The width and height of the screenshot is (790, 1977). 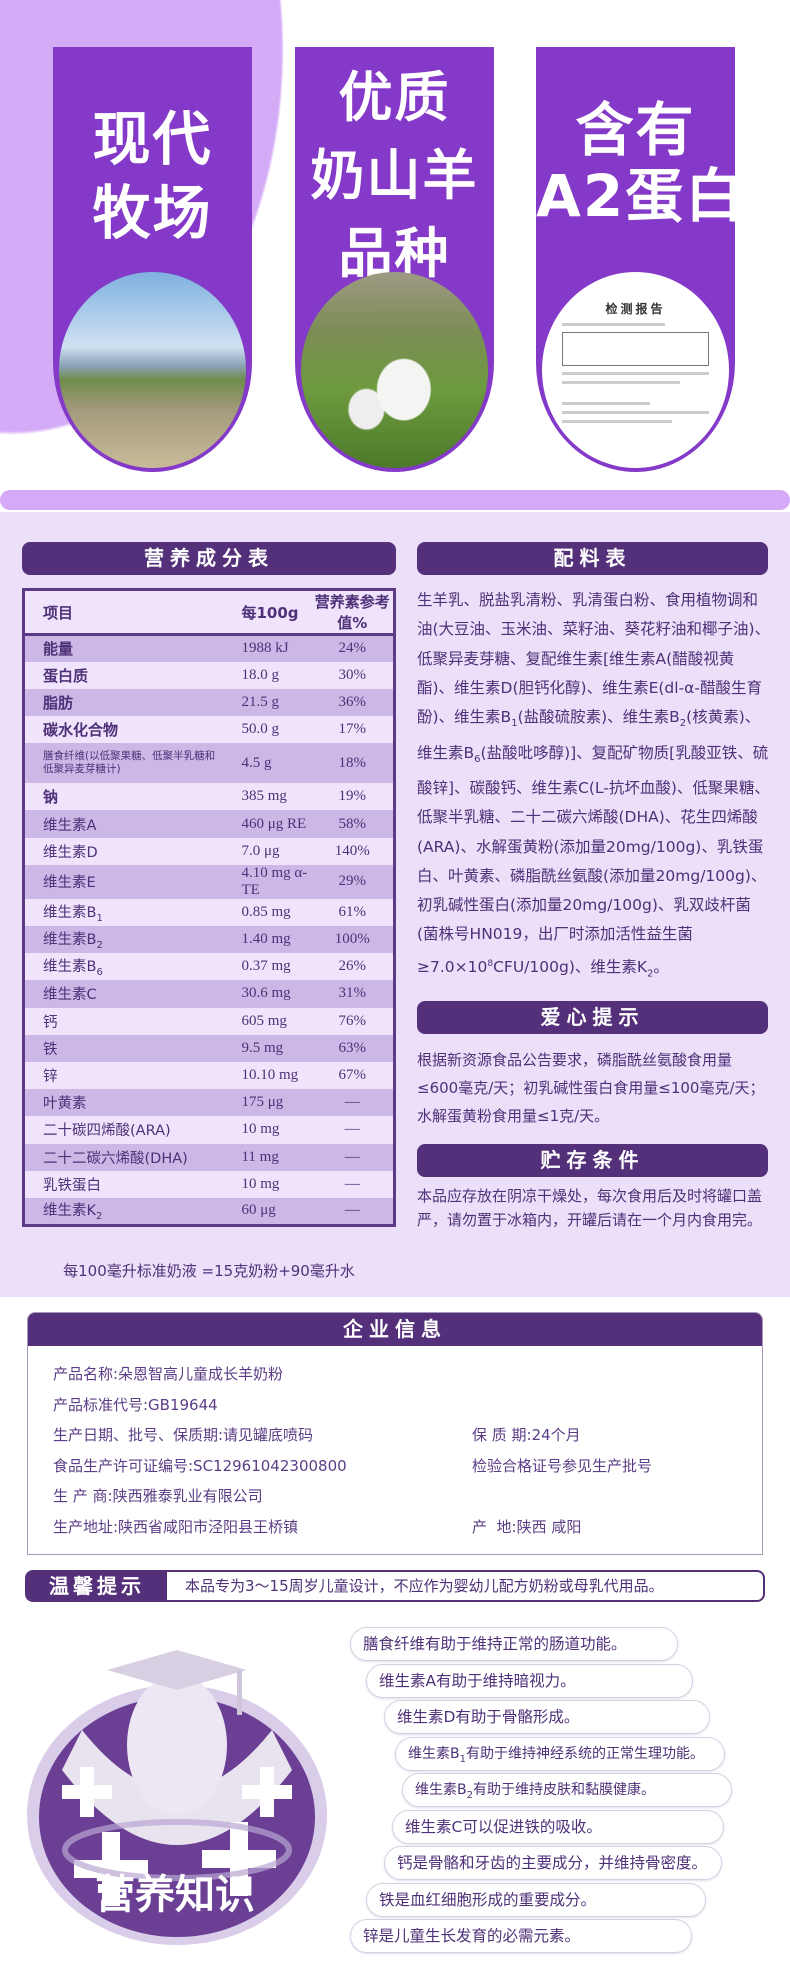 I want to click on nutrient-name: 维生素C, so click(x=123, y=994).